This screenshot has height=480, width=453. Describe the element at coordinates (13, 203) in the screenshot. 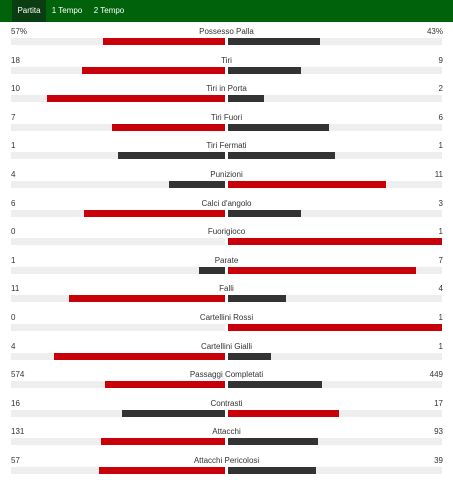

I see `stat-home-value: 6` at that location.